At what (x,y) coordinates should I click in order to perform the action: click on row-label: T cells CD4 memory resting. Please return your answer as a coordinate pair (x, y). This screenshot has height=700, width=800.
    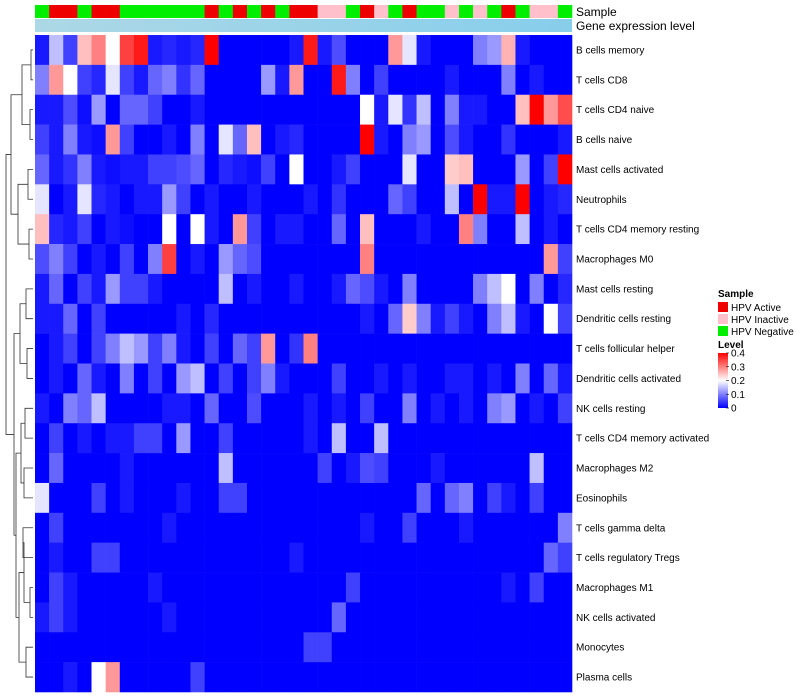
    Looking at the image, I should click on (637, 230).